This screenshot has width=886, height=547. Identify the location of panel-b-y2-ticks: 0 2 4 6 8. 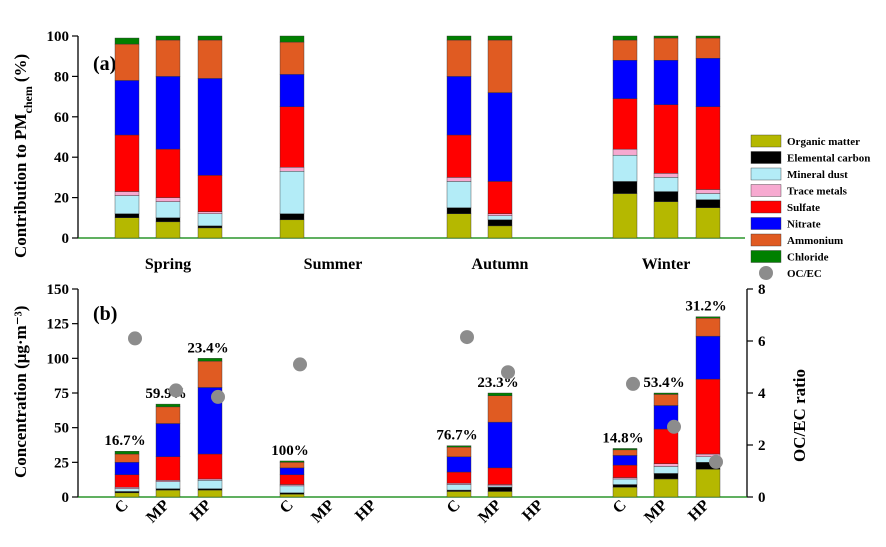
(756, 394).